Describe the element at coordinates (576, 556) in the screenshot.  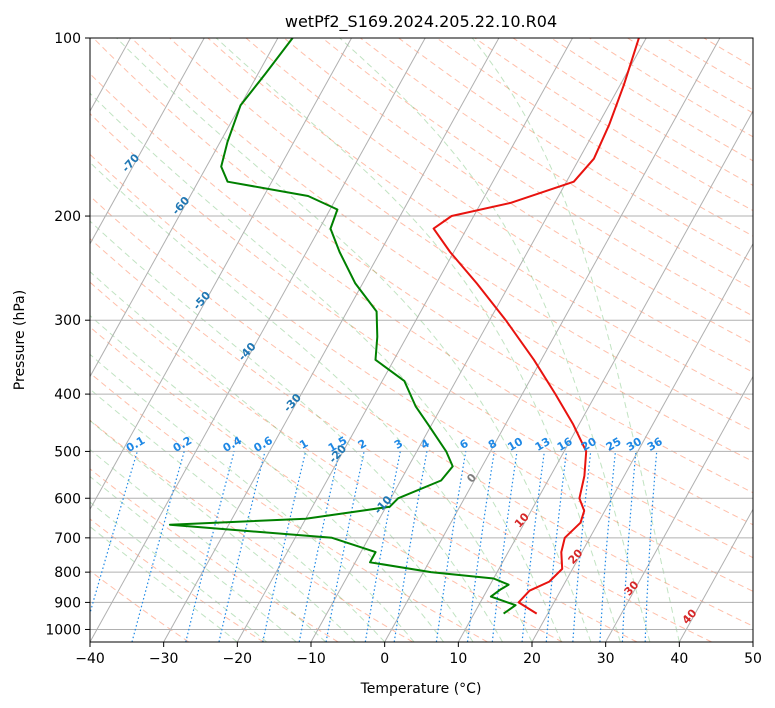
I see `isotherm-label: 20` at that location.